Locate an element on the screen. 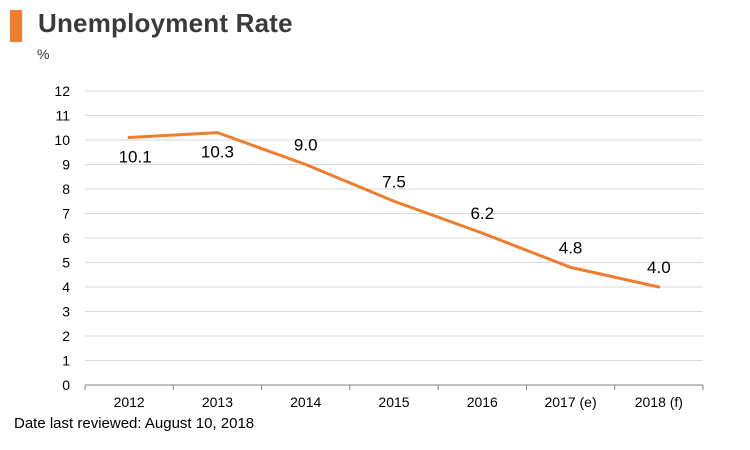  chart-title: Unemployment Rate is located at coordinates (165, 23).